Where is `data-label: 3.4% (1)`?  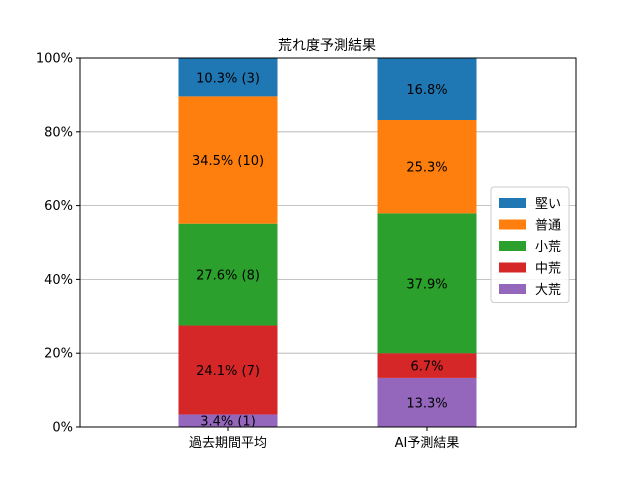
data-label: 3.4% (1) is located at coordinates (228, 422).